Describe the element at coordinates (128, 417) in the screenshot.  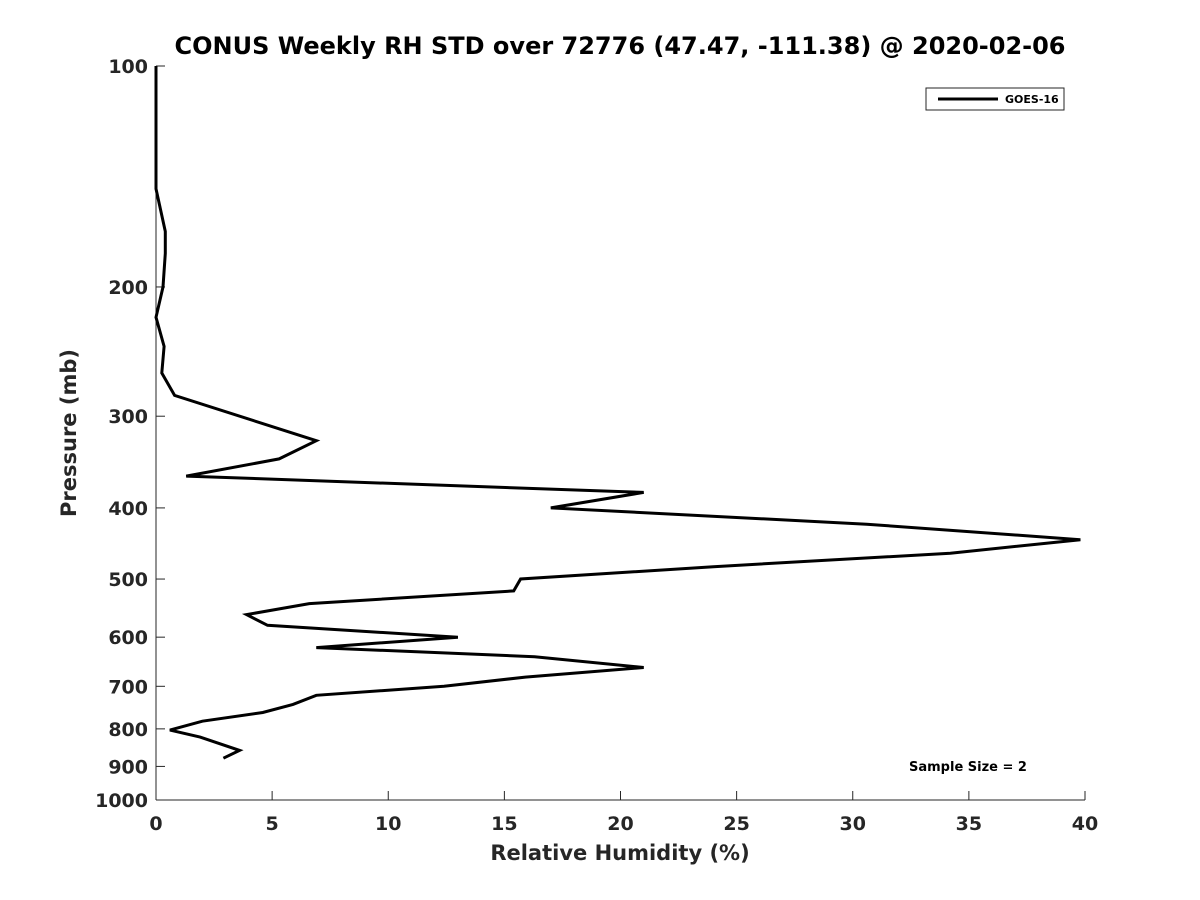
I see `y-tick-label-300: 300` at that location.